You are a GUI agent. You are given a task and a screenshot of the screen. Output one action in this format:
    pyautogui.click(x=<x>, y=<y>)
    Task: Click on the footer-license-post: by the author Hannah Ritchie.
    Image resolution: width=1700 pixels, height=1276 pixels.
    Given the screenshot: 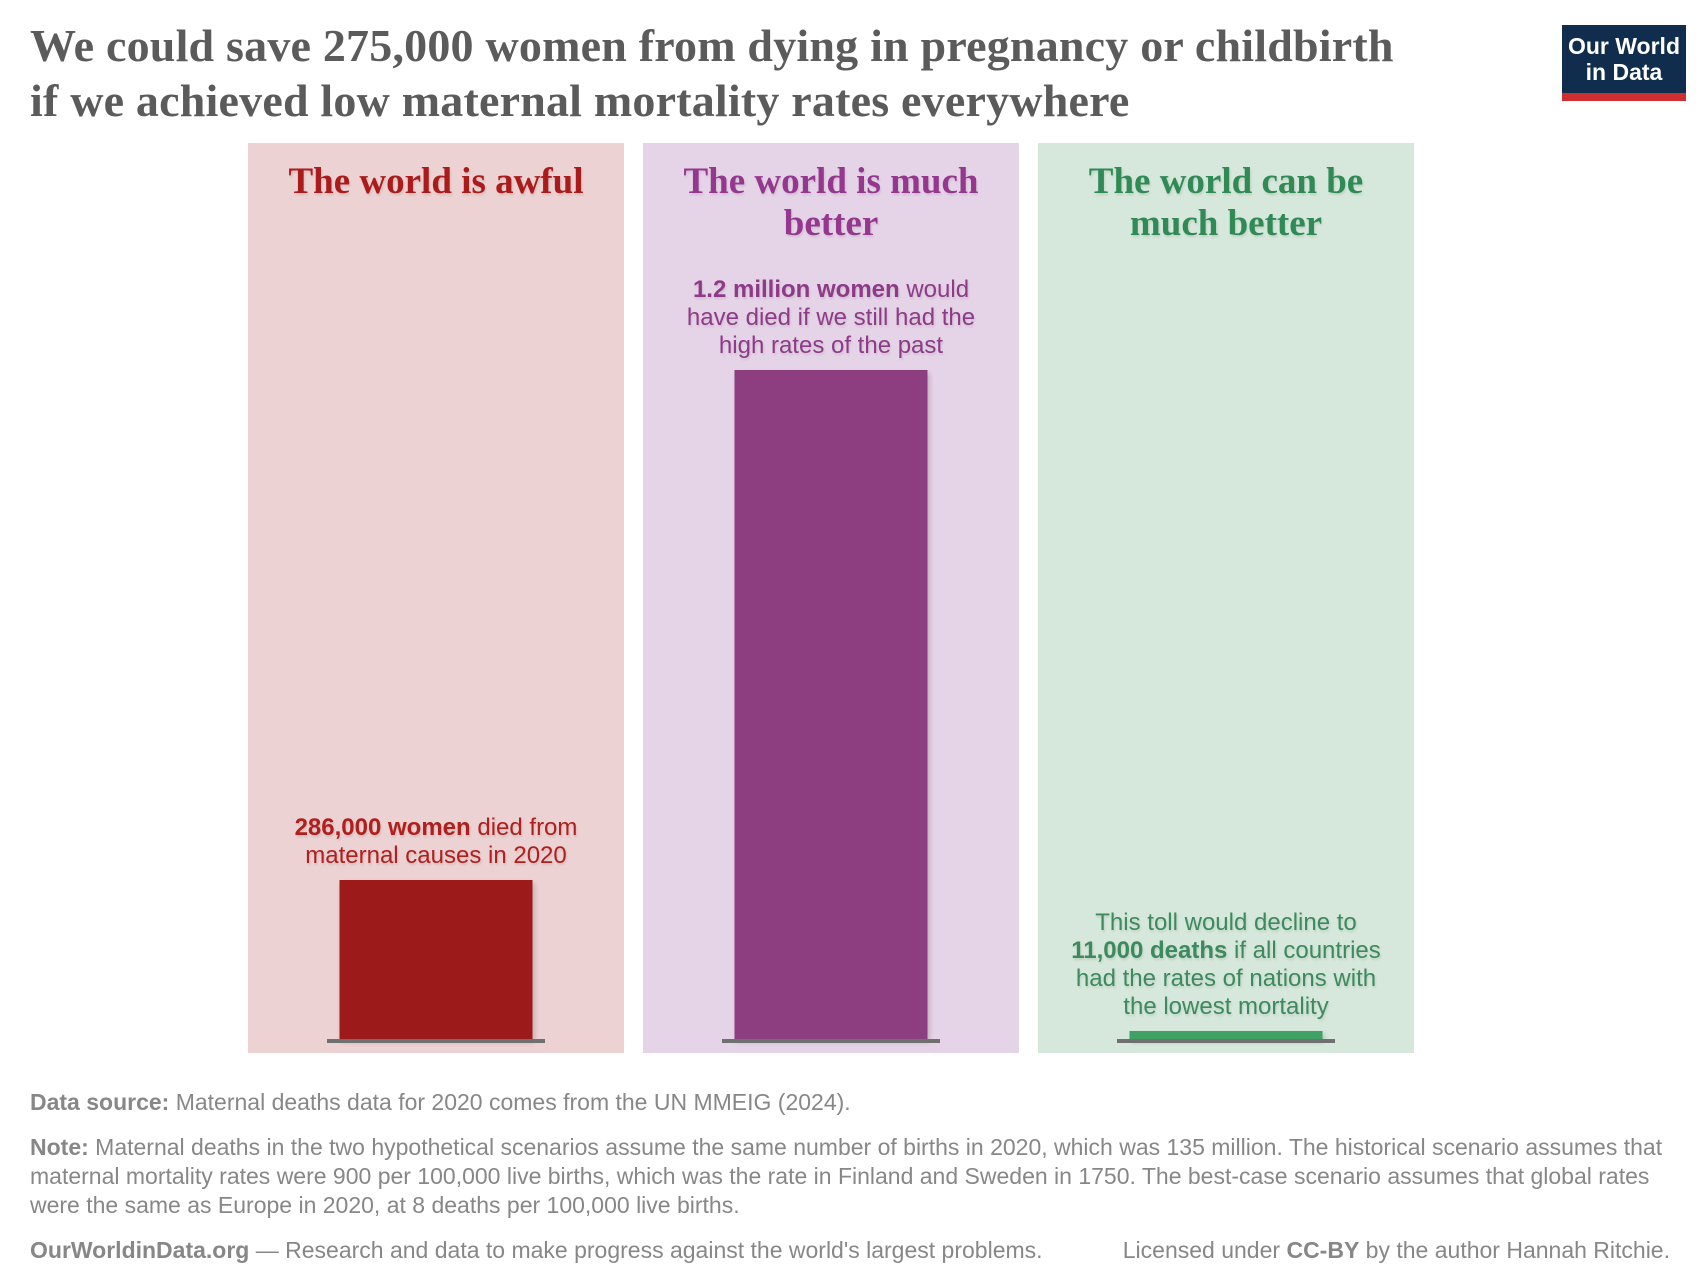 What is the action you would take?
    pyautogui.click(x=1514, y=1250)
    